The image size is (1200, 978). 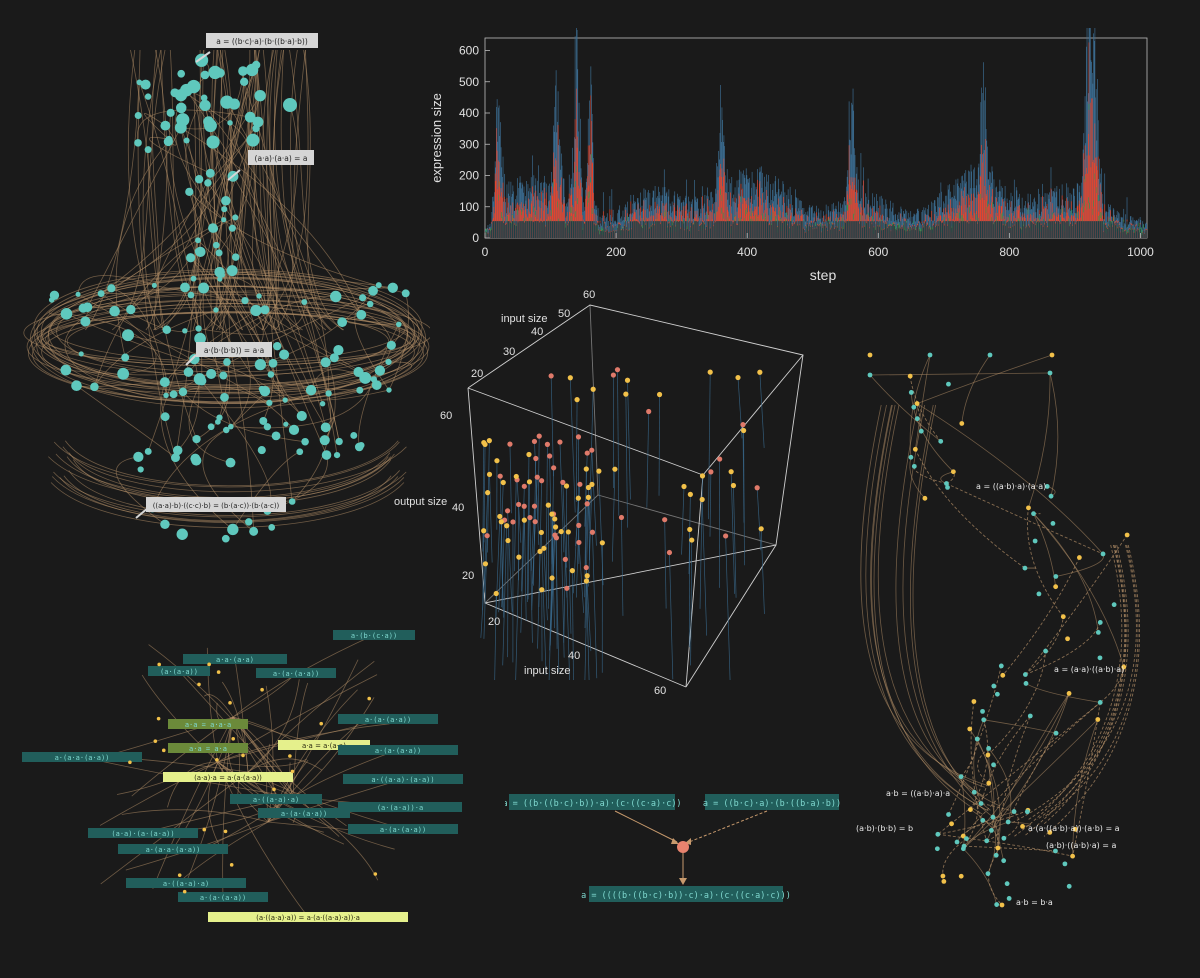 I want to click on graph3-node, so click(x=199, y=684).